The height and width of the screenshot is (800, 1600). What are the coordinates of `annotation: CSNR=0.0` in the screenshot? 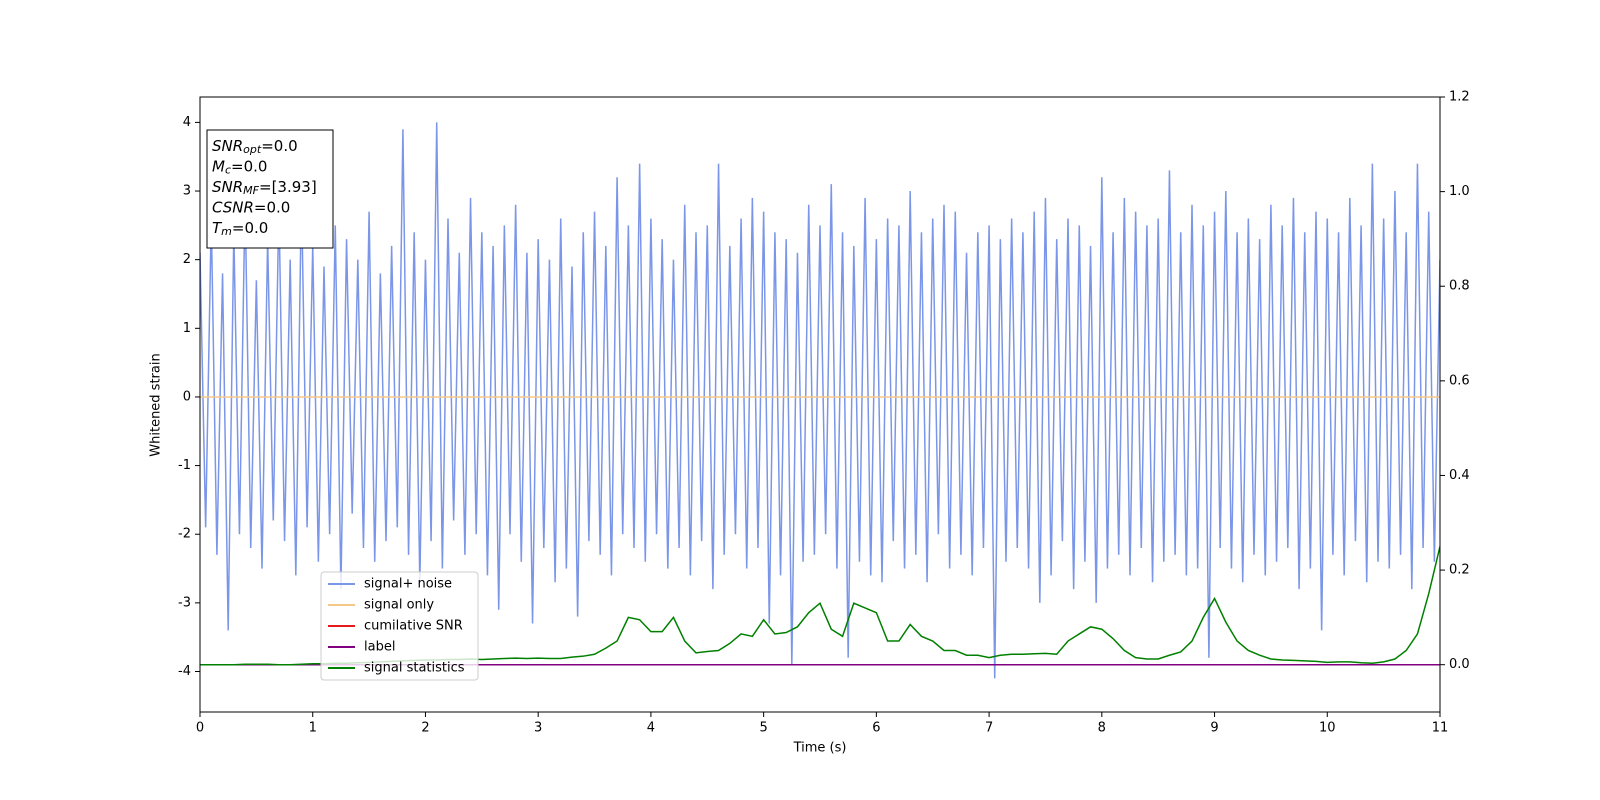 It's located at (251, 207).